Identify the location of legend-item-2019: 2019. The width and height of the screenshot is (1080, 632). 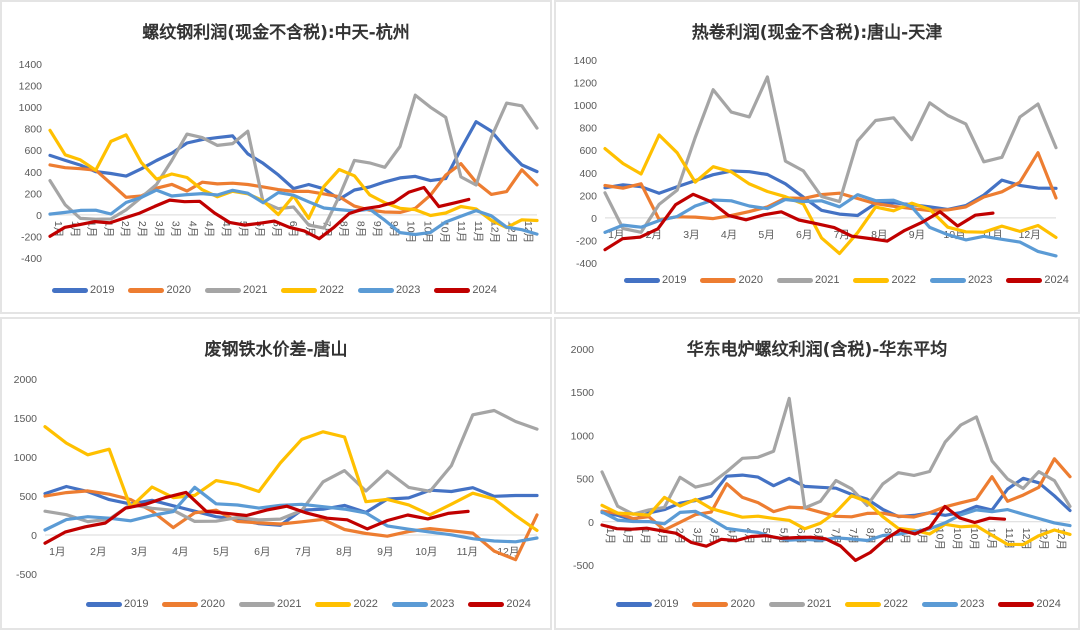
(647, 604).